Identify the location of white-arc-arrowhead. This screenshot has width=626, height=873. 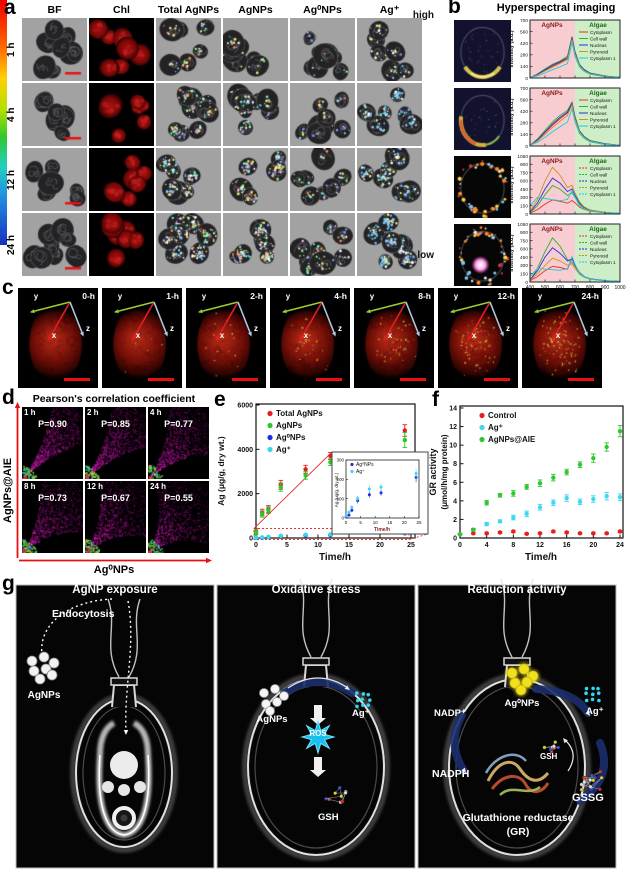
(347, 687).